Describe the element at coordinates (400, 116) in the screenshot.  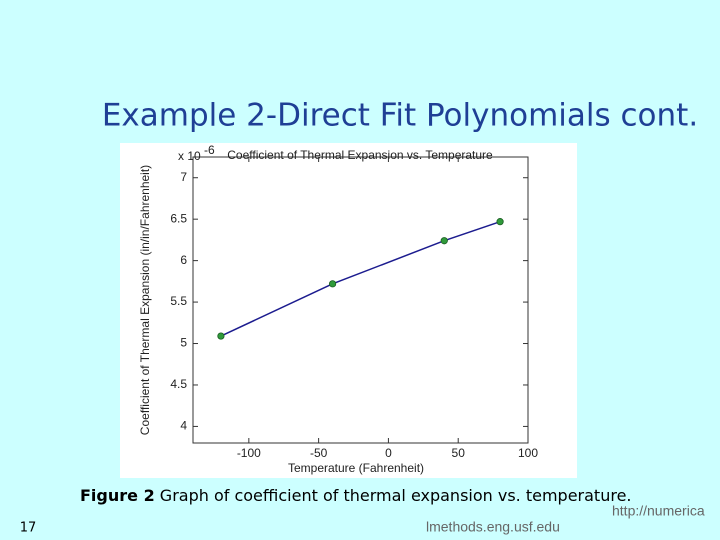
I see `slide-title: Example 2-Direct Fit Polynomials cont.` at that location.